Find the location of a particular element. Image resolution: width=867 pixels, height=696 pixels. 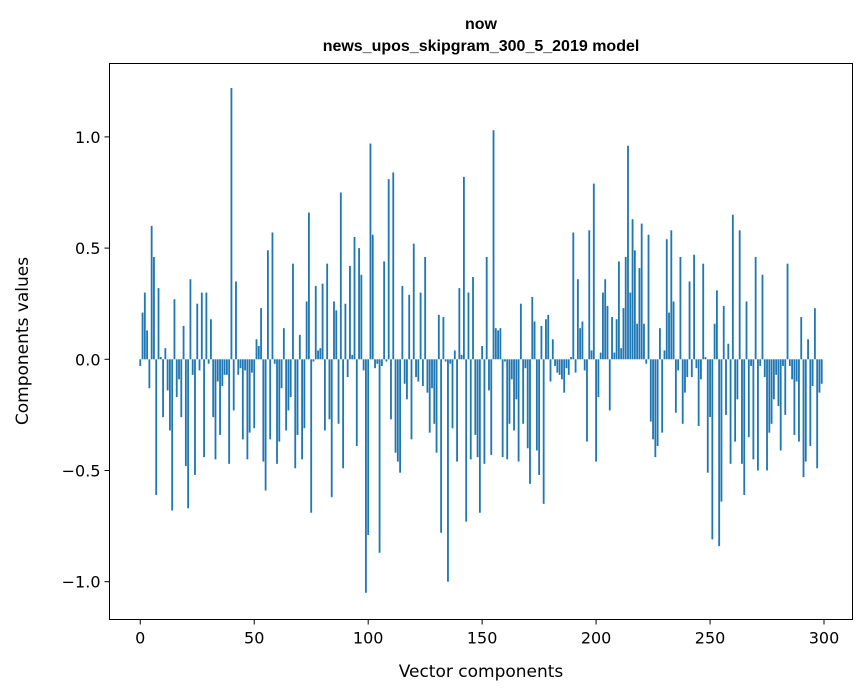

x-axis-label: Vector components is located at coordinates (481, 672).